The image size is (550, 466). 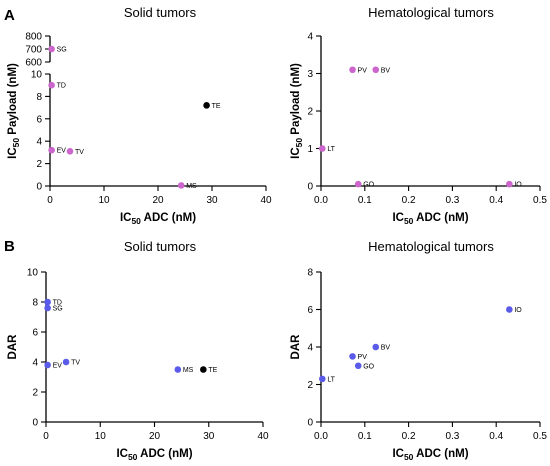 I want to click on y-tick-label: 3, so click(x=310, y=74).